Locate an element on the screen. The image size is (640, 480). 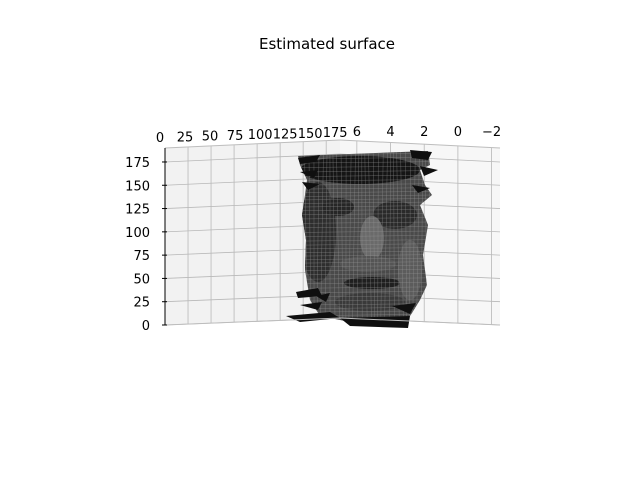
top-edge-right is located at coordinates (420, 144).